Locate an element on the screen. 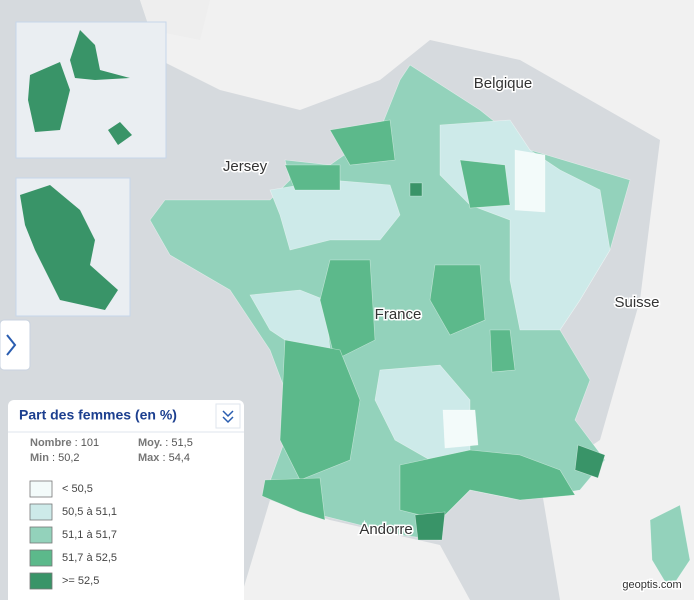 The width and height of the screenshot is (694, 605). stat-label: Min is located at coordinates (39, 458).